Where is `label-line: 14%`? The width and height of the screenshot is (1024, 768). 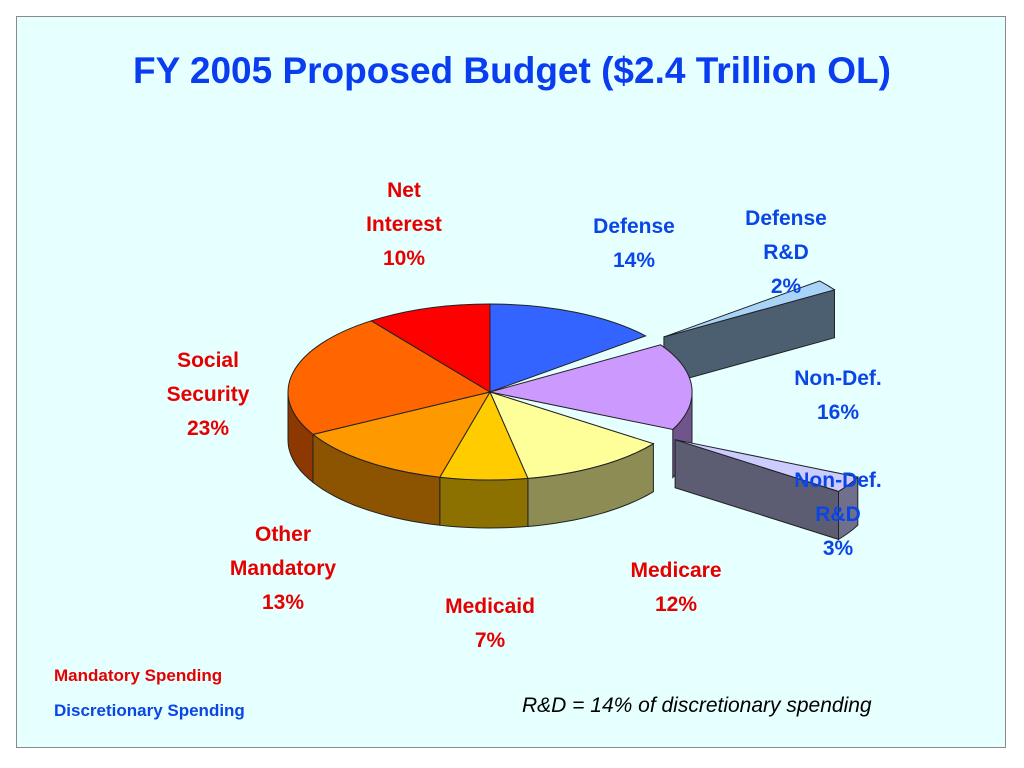
label-line: 14% is located at coordinates (634, 260).